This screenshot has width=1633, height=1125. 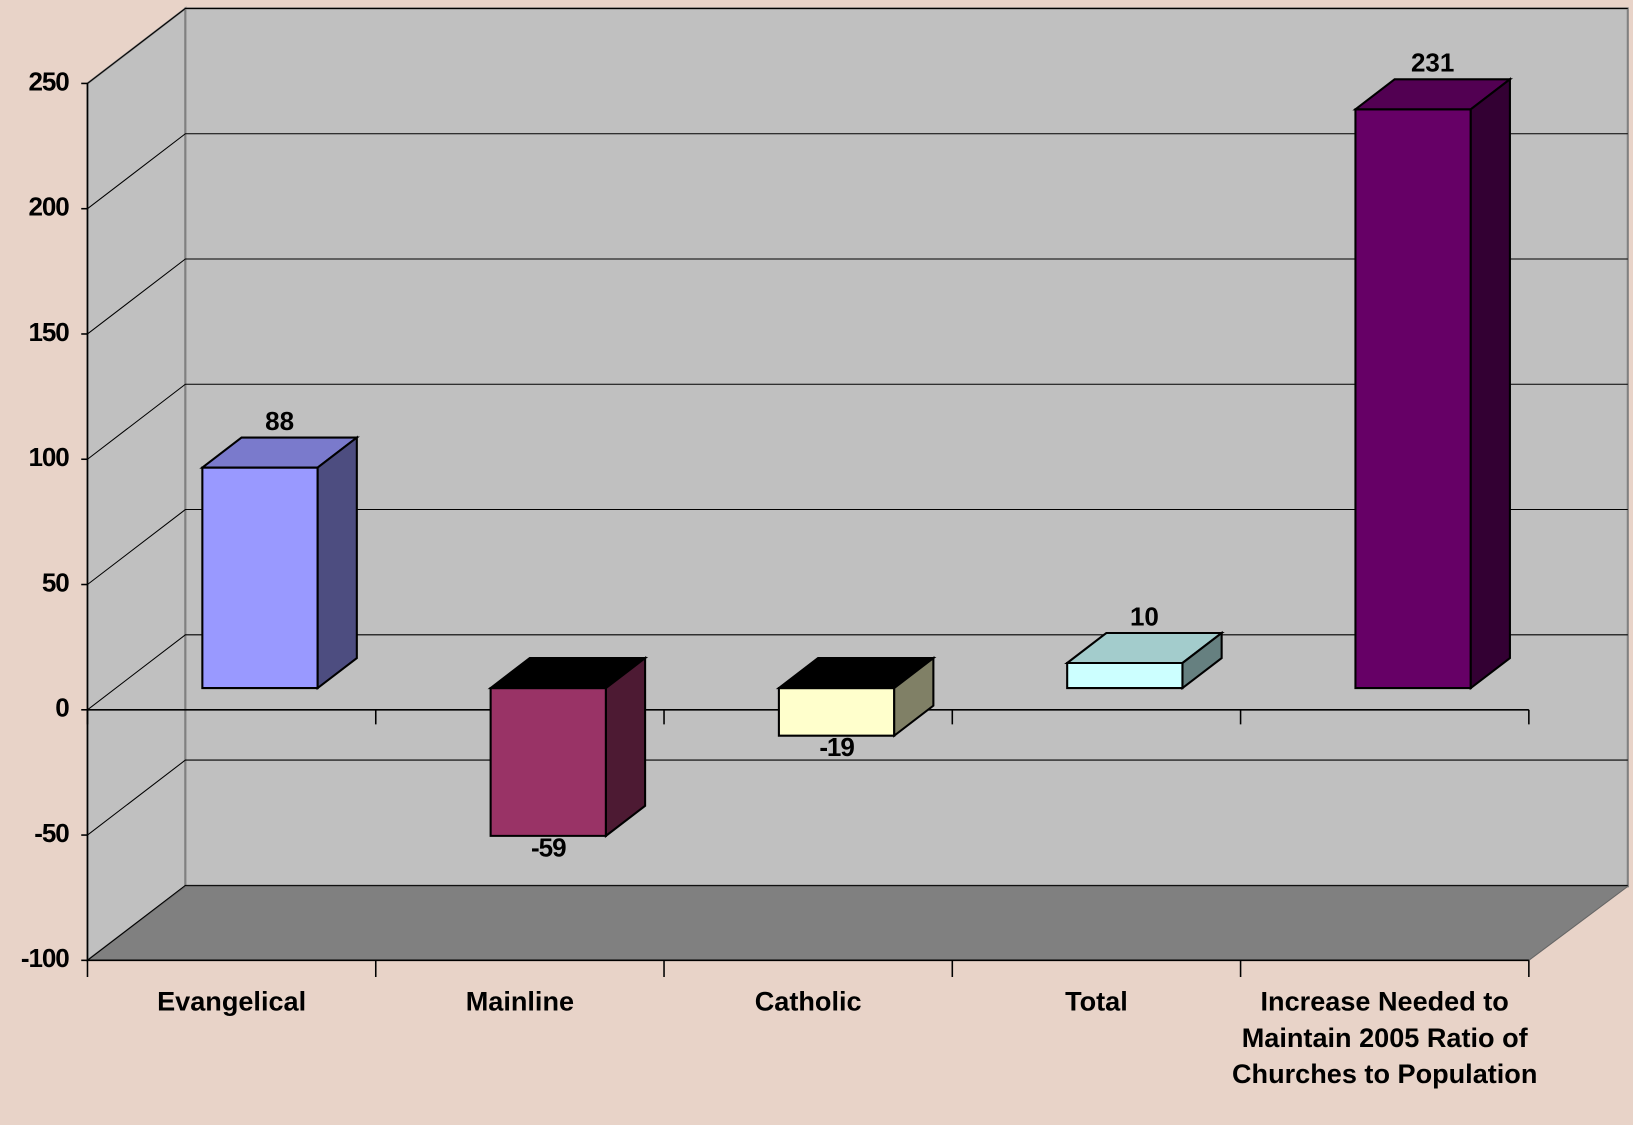 I want to click on data-label: 231, so click(x=1432, y=63).